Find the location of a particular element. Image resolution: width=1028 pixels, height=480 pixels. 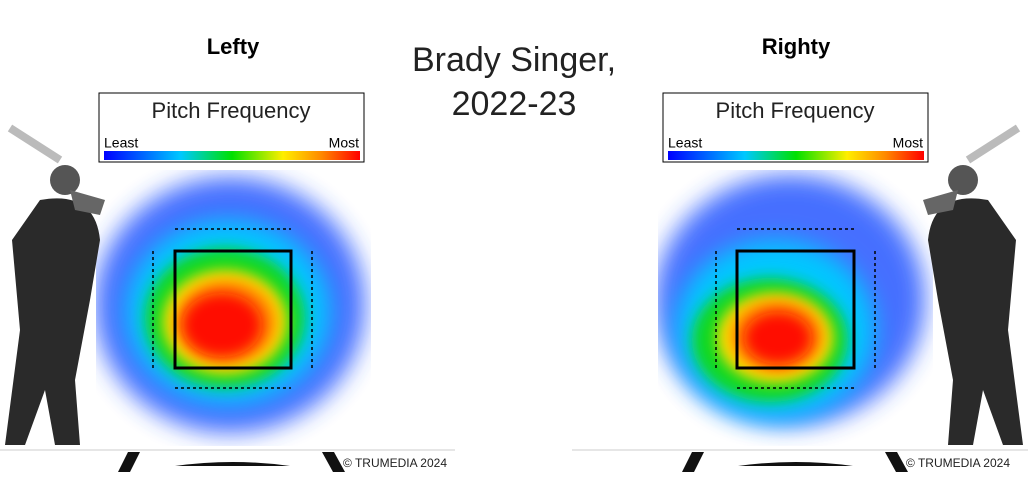

panel-label: Righty is located at coordinates (796, 46).